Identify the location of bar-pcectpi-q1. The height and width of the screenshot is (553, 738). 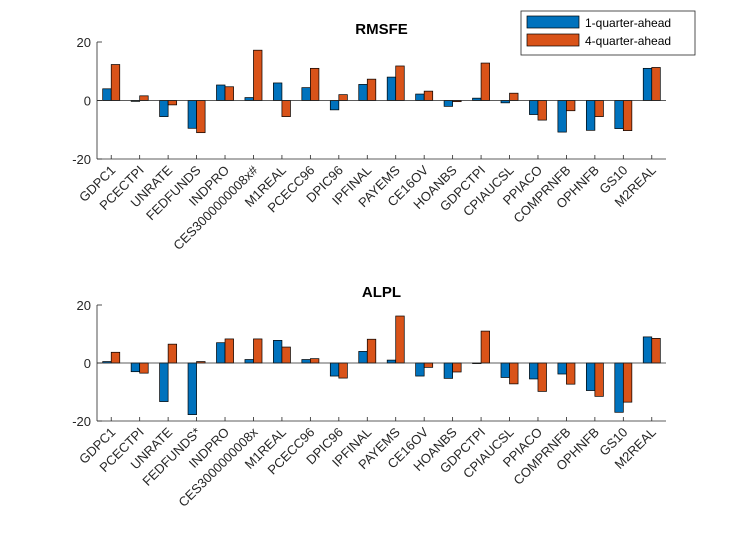
(135, 367).